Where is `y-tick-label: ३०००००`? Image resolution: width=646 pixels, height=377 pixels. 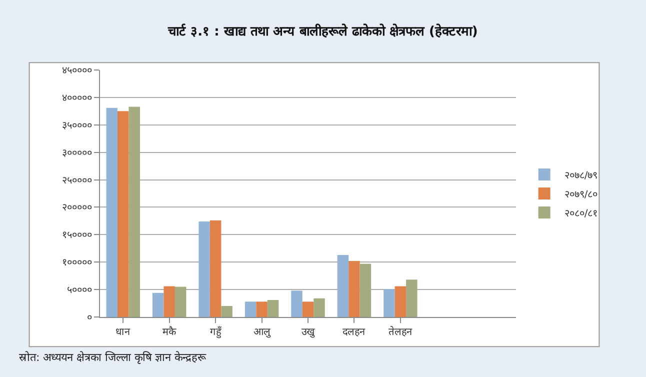
y-tick-label: ३००००० is located at coordinates (77, 153).